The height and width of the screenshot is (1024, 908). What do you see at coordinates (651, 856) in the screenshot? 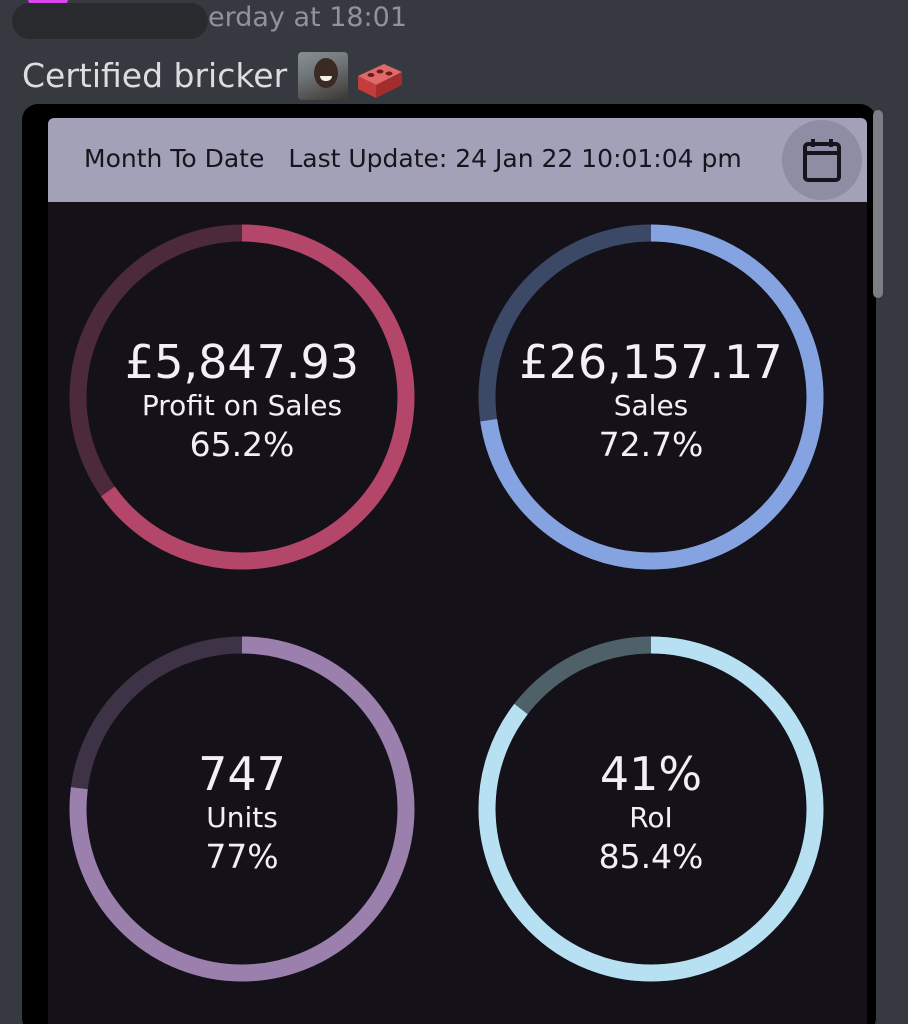
I see `kpi-roi-percent: 85.4%` at bounding box center [651, 856].